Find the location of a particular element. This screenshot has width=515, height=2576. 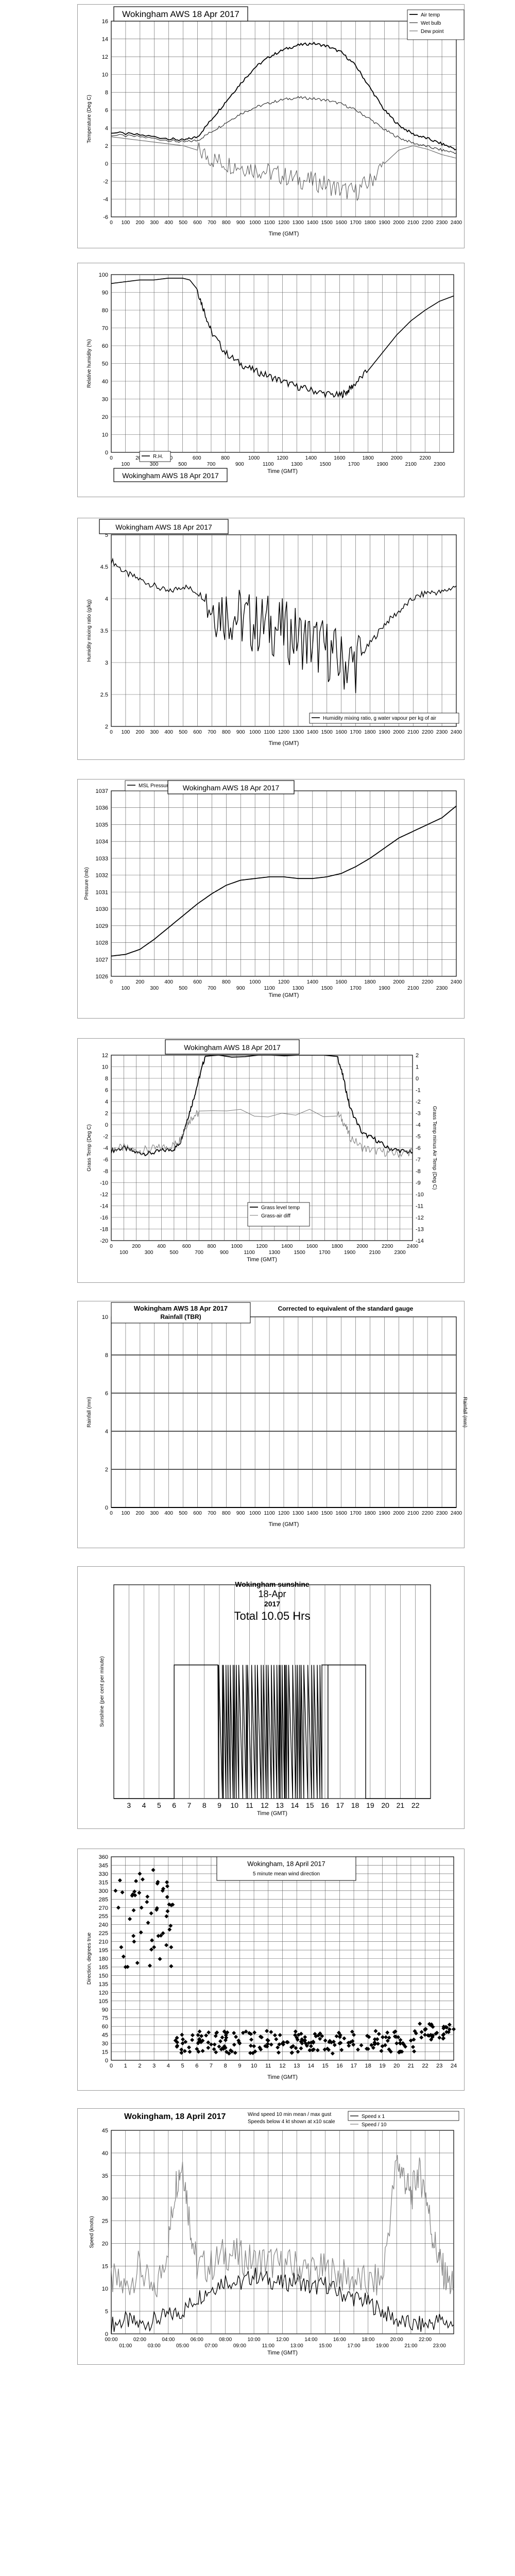

y-tick-label: 2 is located at coordinates (107, 146).